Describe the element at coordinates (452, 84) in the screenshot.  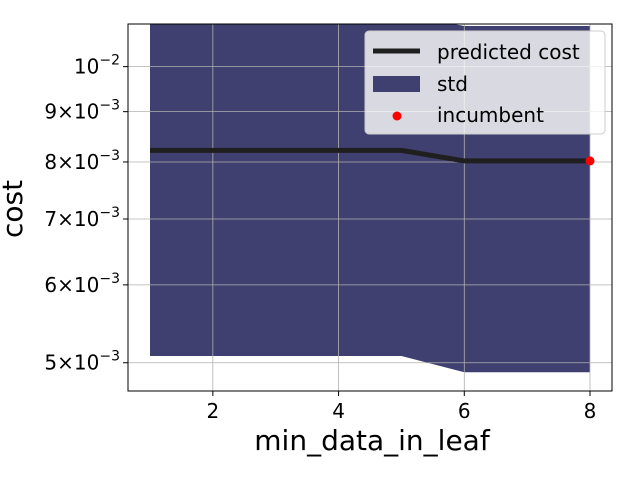
I see `legend-label-std: std` at that location.